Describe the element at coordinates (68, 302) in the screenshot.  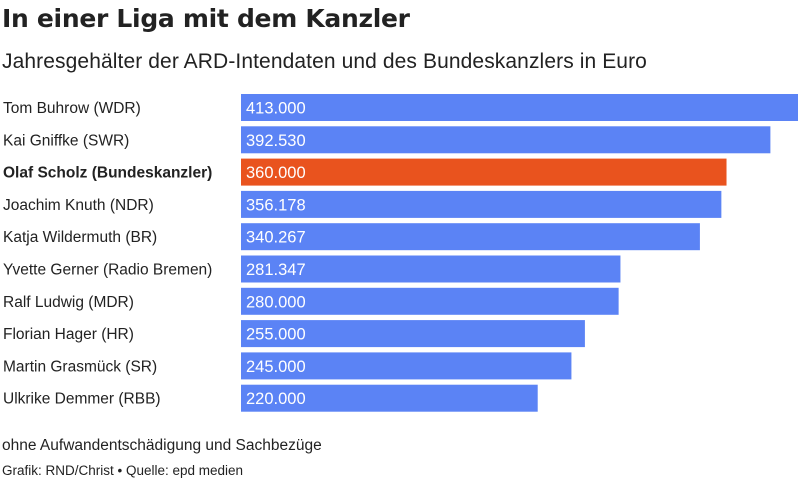
I see `category-label: Ralf Ludwig (MDR)` at that location.